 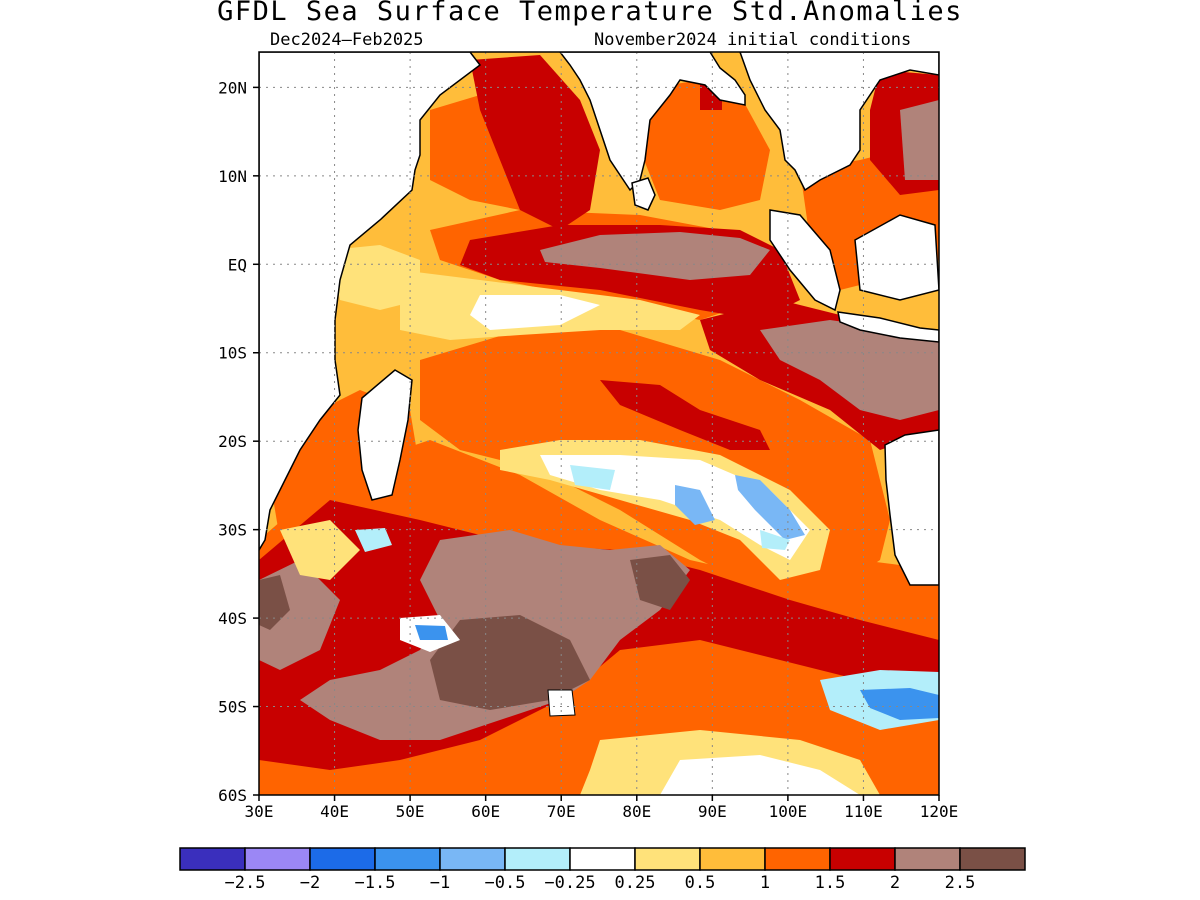 What do you see at coordinates (960, 883) in the screenshot?
I see `colorbar-label: 2.5` at bounding box center [960, 883].